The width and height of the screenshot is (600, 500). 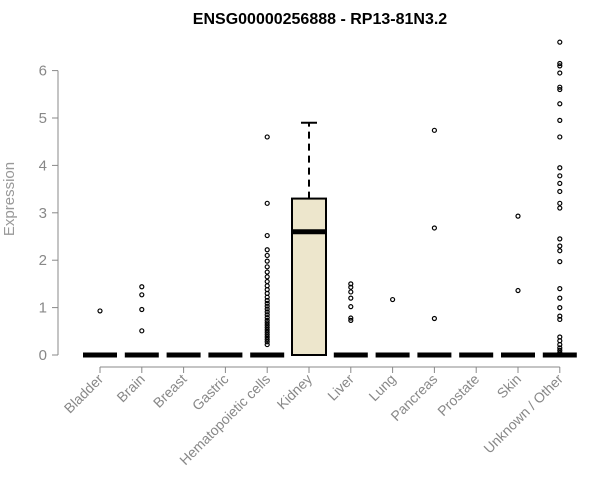 What do you see at coordinates (340, 387) in the screenshot?
I see `x-tick-label: Liver` at bounding box center [340, 387].